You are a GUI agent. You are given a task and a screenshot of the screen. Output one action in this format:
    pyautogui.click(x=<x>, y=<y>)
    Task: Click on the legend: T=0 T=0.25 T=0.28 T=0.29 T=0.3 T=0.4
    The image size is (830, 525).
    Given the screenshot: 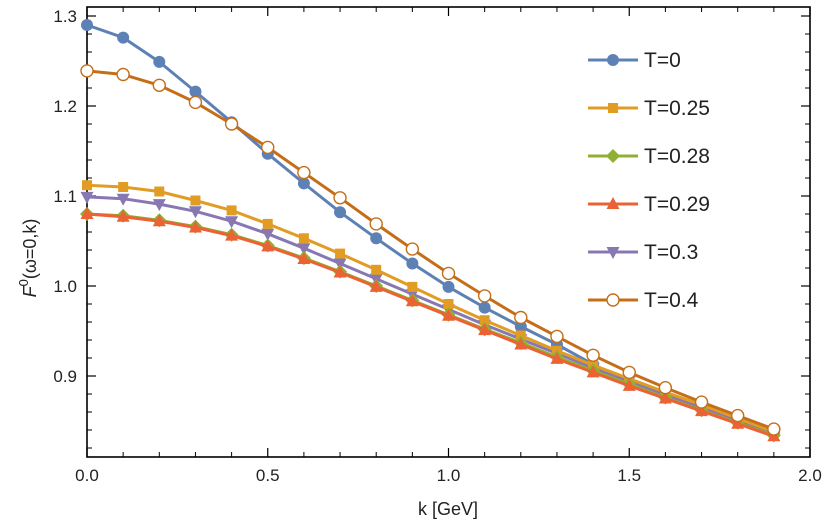 What is the action you would take?
    pyautogui.click(x=649, y=180)
    